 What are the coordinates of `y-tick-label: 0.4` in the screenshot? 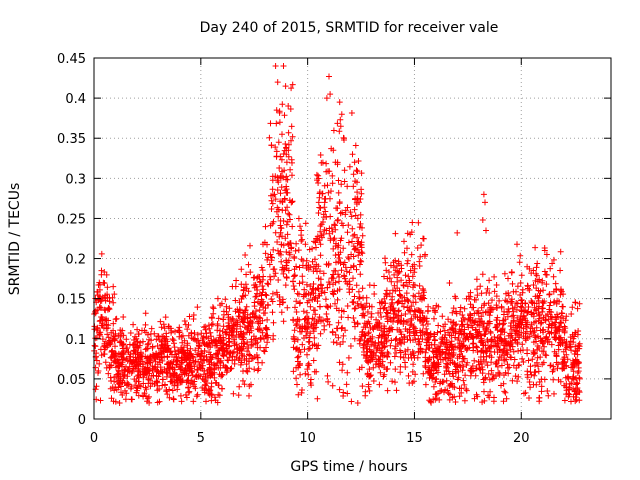 It's located at (75, 99).